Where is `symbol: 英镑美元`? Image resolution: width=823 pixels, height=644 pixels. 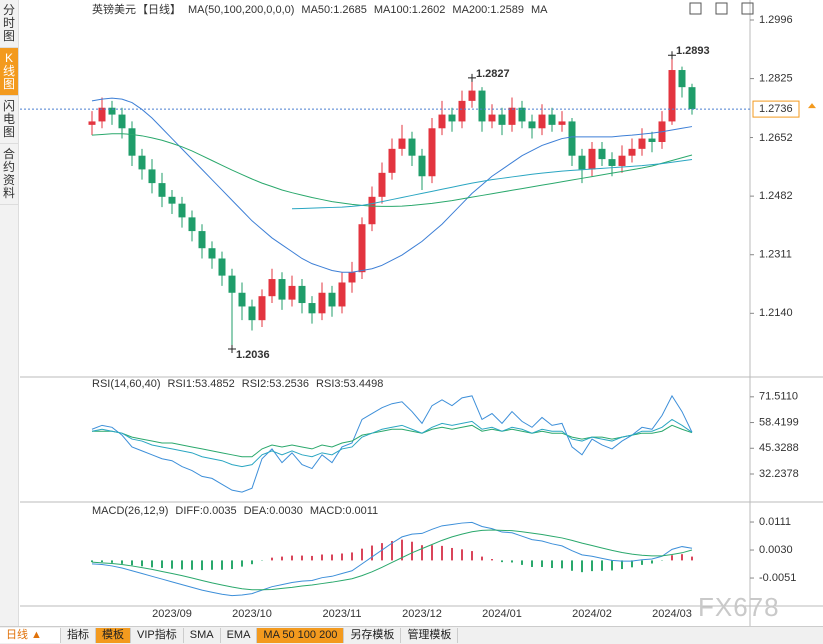 symbol: 英镑美元 is located at coordinates (114, 9).